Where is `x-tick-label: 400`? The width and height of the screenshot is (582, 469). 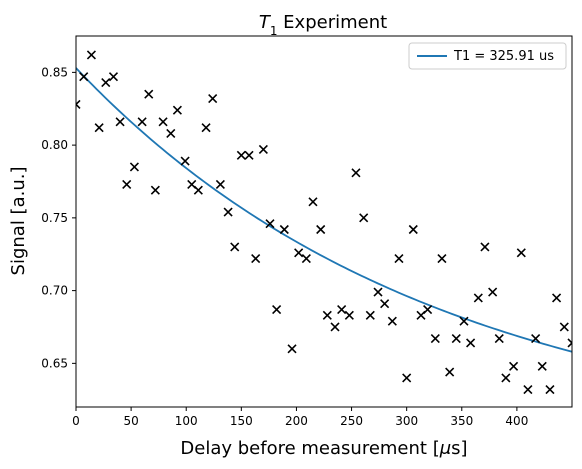 x-tick-label: 400 is located at coordinates (516, 421).